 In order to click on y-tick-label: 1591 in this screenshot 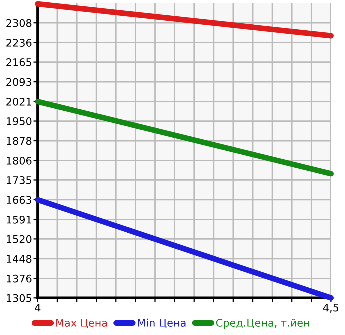, I will do `click(19, 220)`.